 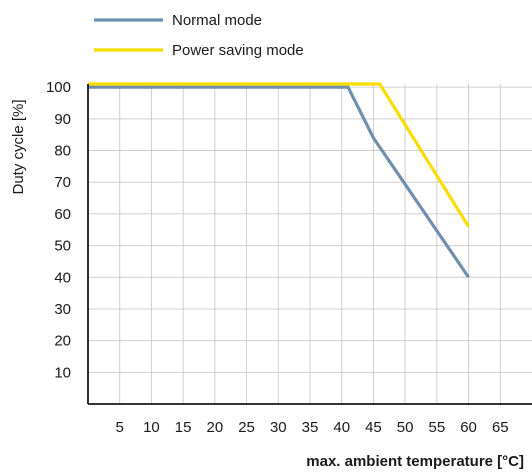 I want to click on x-axis-title: max. ambient temperature [°C], so click(x=415, y=461).